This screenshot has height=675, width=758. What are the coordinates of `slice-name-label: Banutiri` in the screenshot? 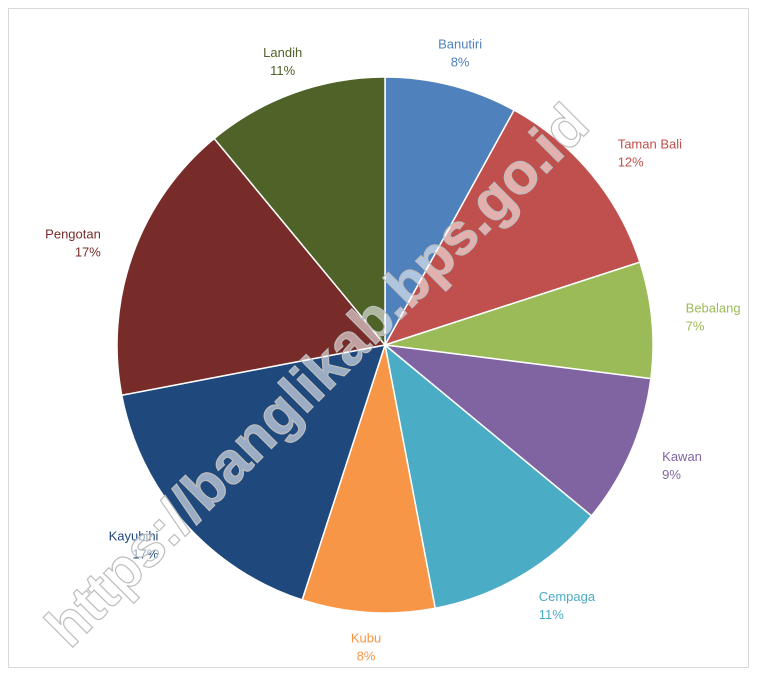 It's located at (460, 43).